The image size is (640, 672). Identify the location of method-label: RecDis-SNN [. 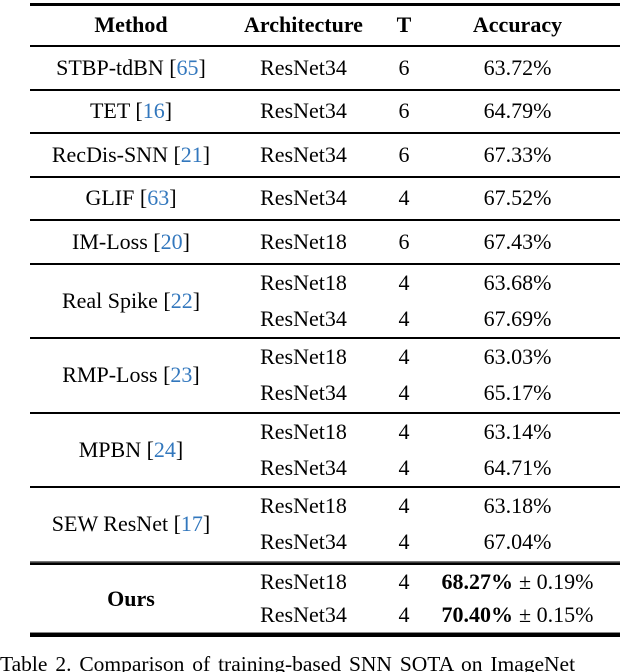
(116, 154).